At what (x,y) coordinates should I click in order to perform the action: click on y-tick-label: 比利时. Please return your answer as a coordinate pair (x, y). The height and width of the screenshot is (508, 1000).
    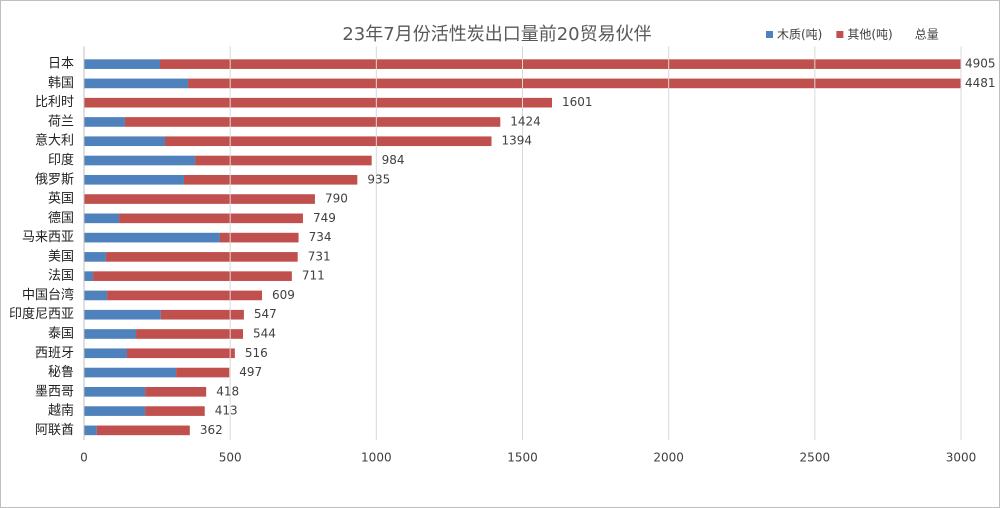
    Looking at the image, I should click on (54, 102).